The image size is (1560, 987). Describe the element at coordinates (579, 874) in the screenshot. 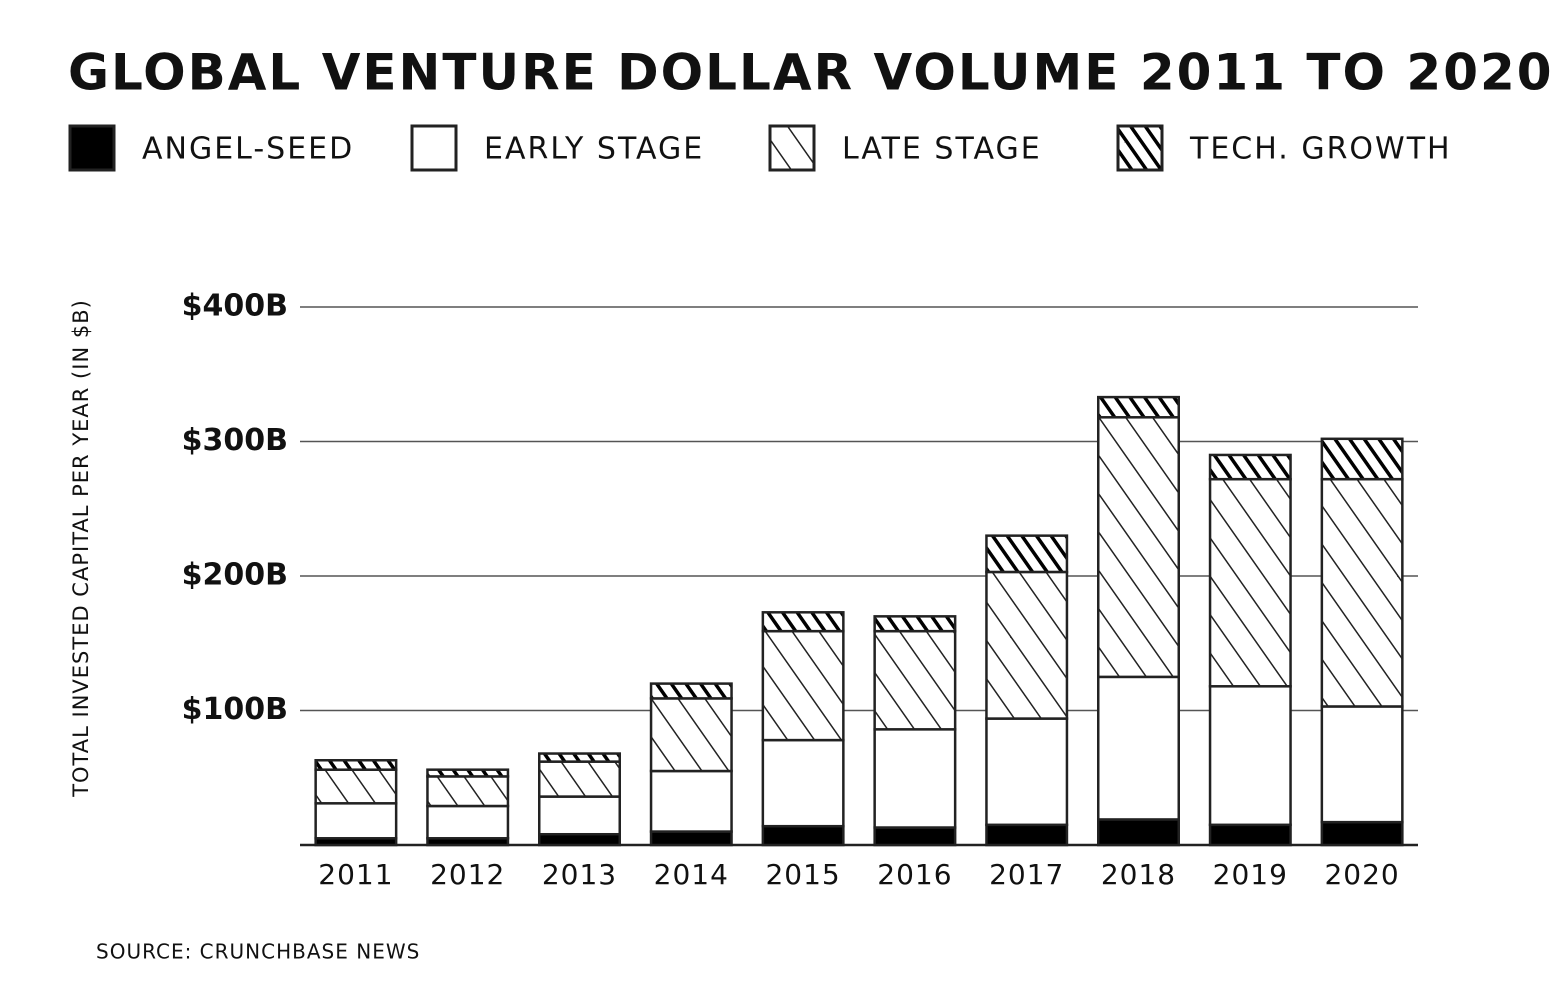

I see `x-tick-label: 2013` at that location.